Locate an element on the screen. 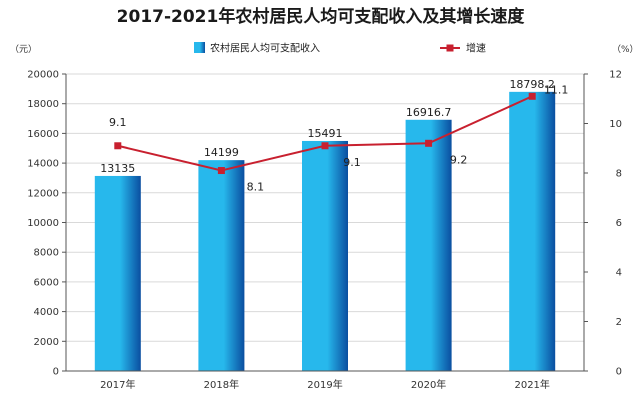 This screenshot has width=641, height=401. x-tick-label: 2018年 is located at coordinates (221, 384).